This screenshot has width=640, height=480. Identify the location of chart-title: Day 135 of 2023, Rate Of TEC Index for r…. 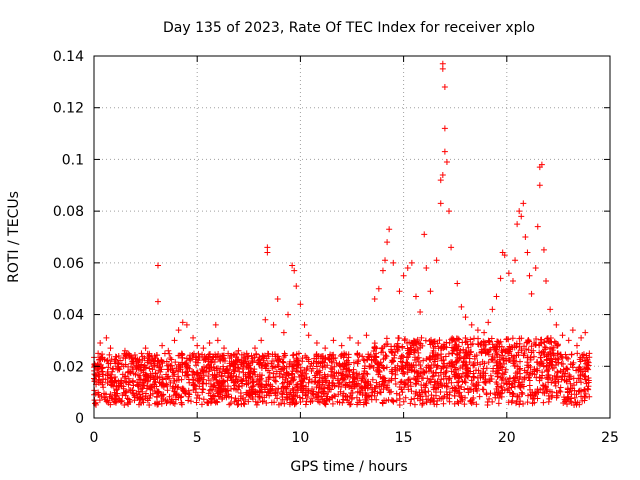
(349, 28).